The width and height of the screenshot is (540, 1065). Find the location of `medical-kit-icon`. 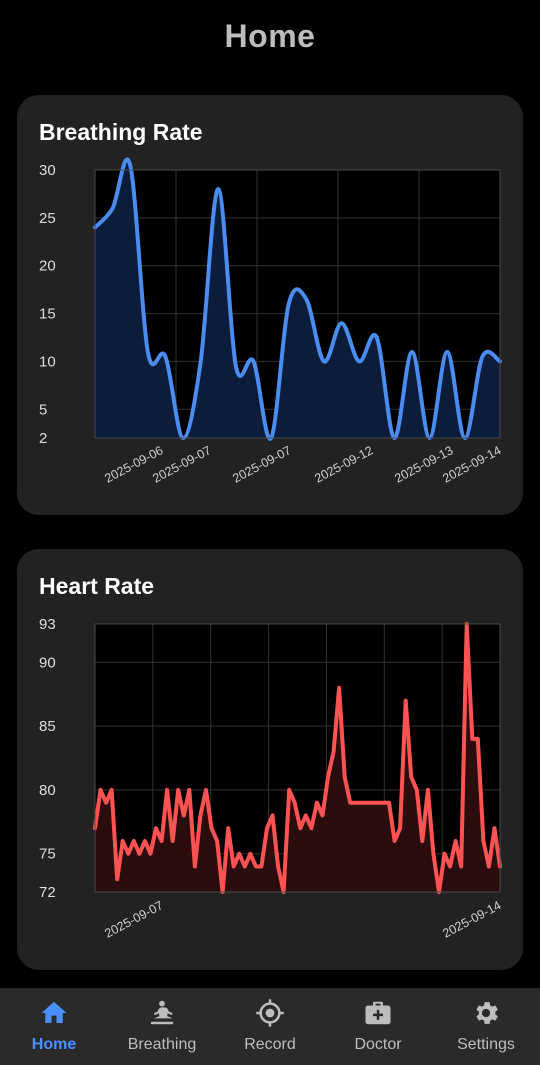

medical-kit-icon is located at coordinates (378, 1013).